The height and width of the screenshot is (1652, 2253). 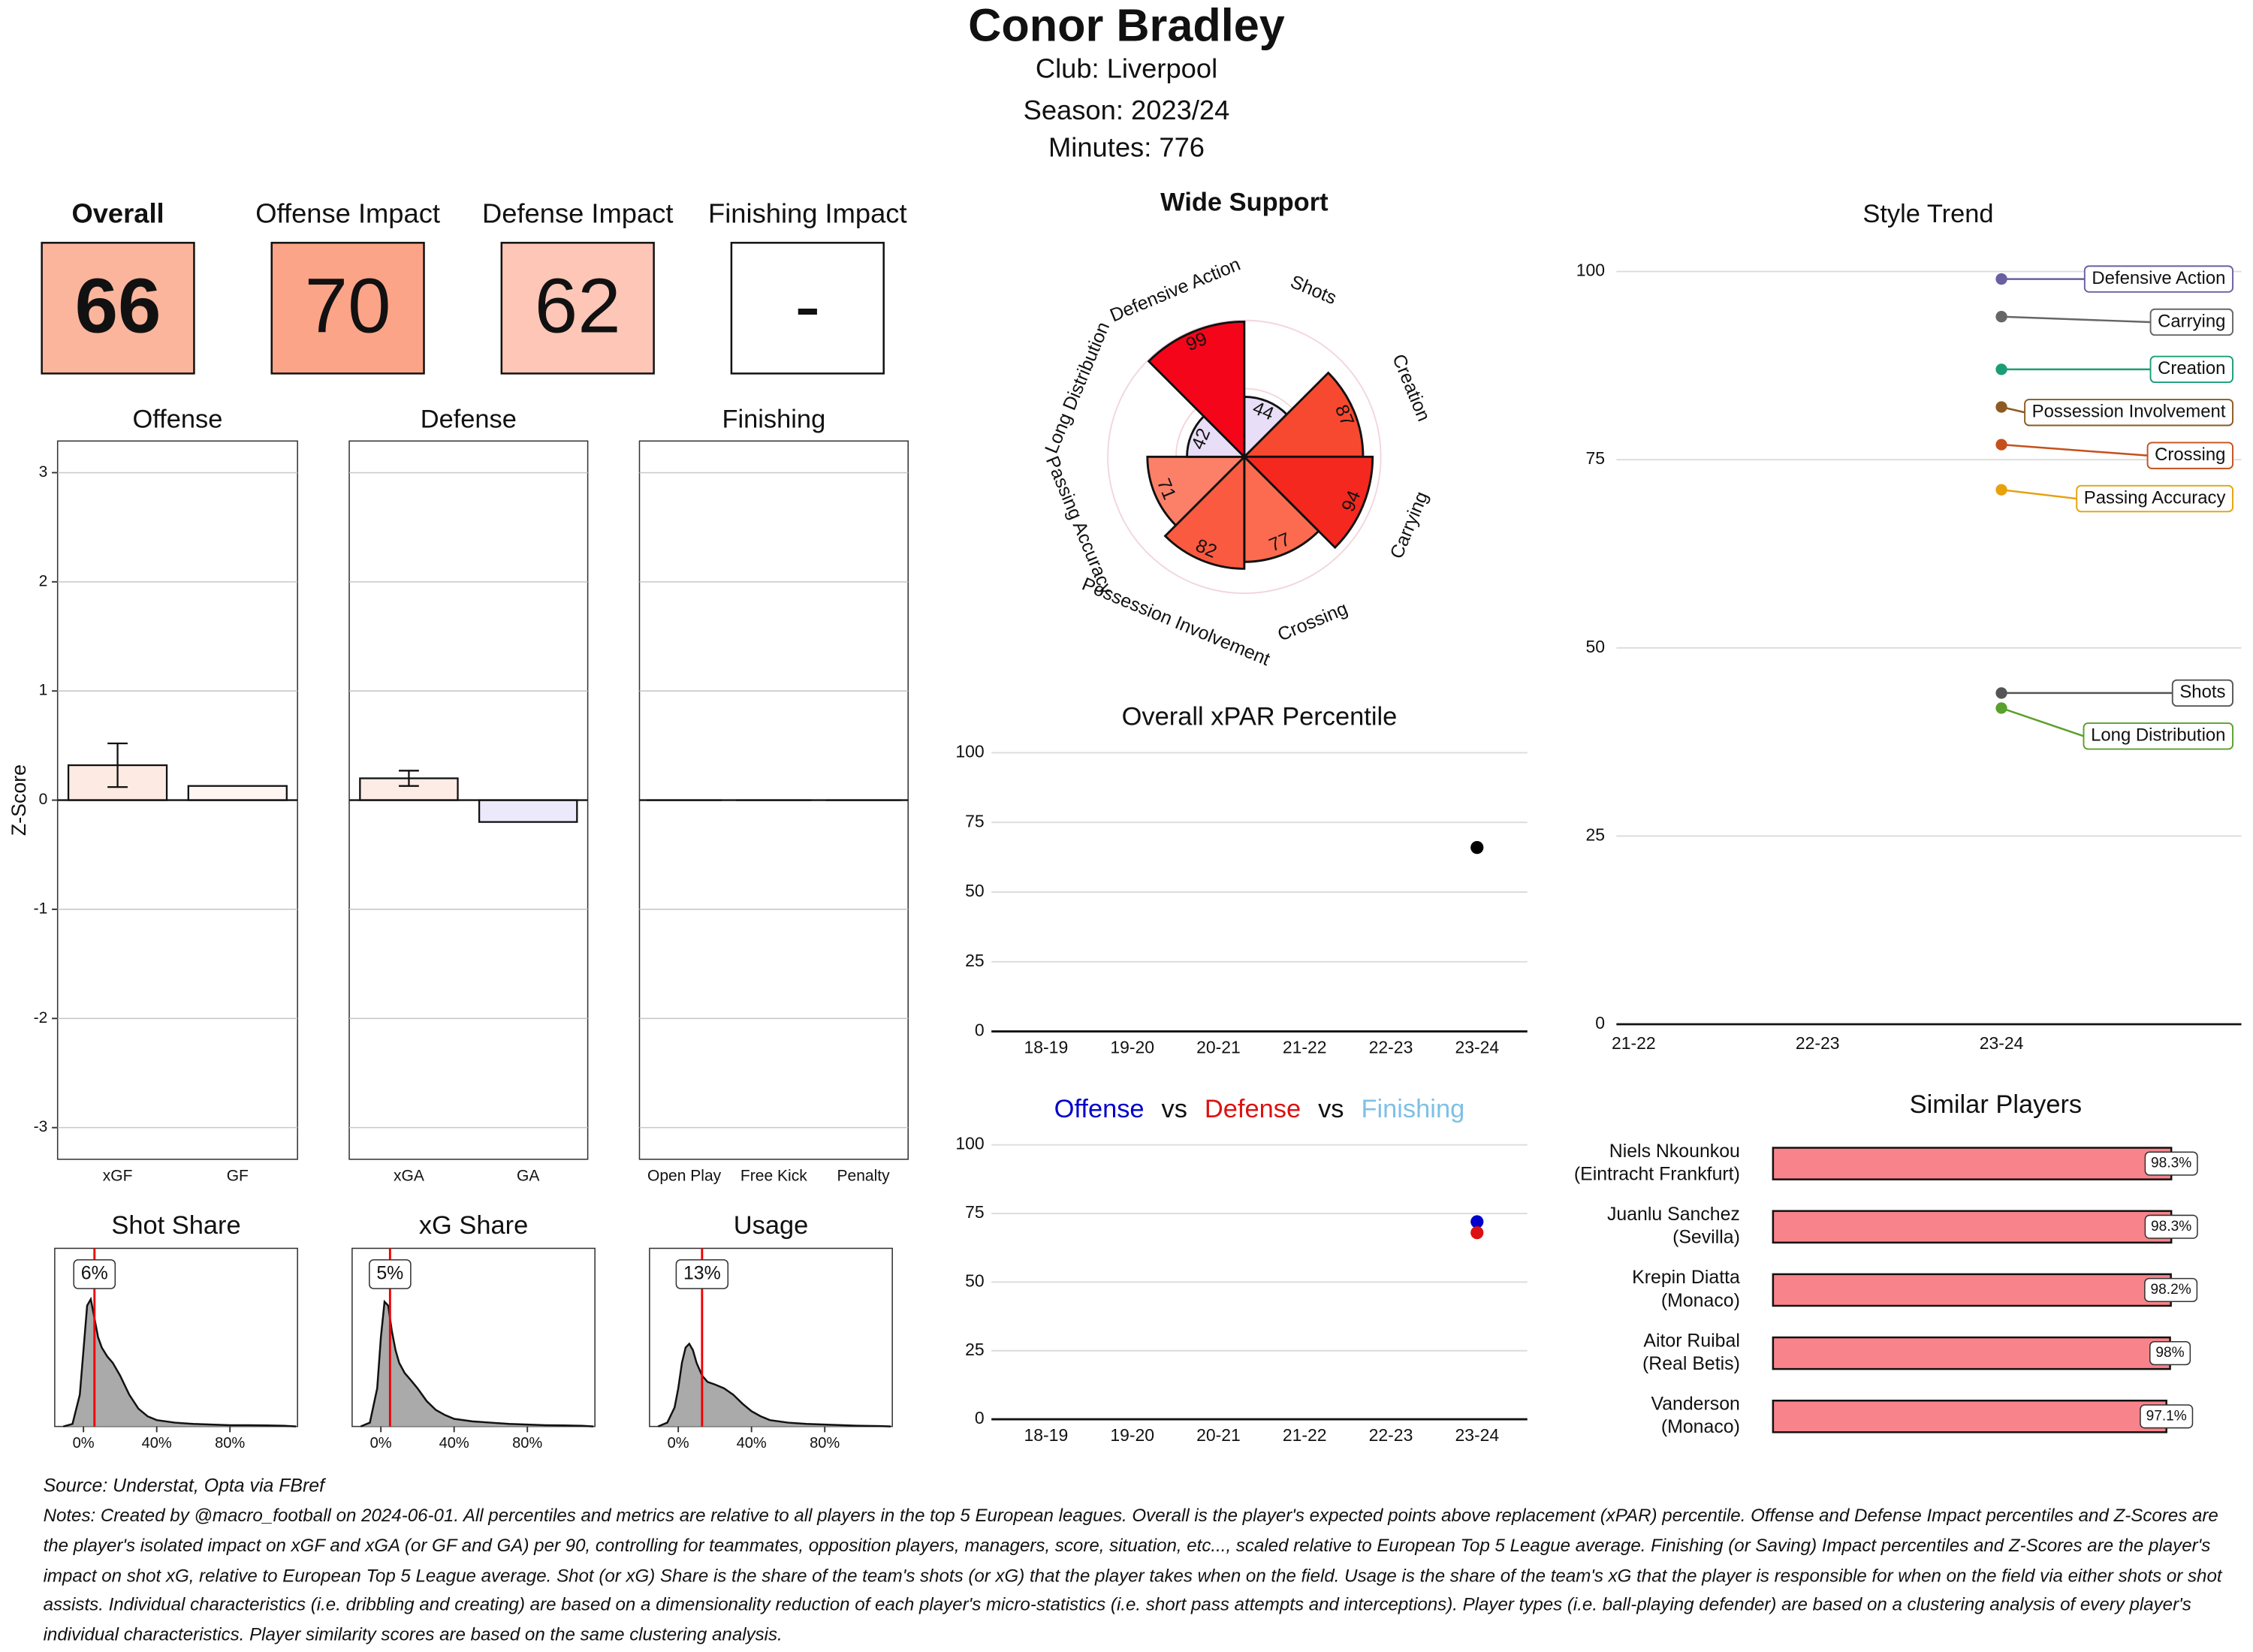 What do you see at coordinates (528, 1175) in the screenshot?
I see `x-tick-label: GA` at bounding box center [528, 1175].